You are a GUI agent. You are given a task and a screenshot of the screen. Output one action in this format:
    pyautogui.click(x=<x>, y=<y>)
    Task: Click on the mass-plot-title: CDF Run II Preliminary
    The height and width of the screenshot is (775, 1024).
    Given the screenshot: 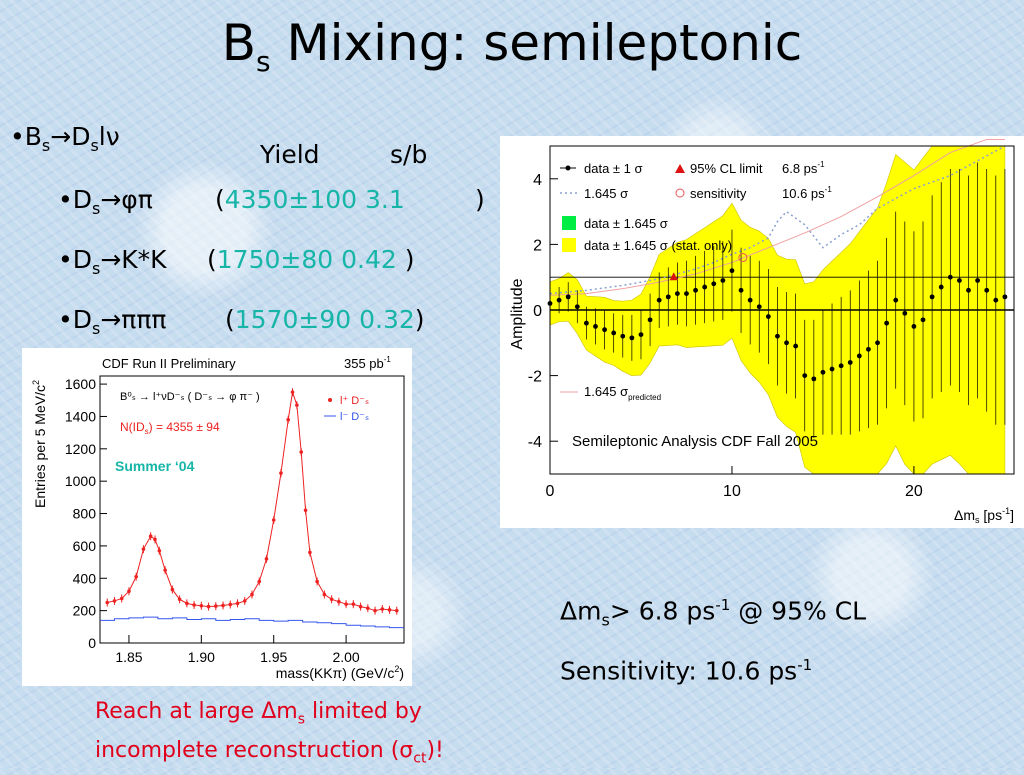 What is the action you would take?
    pyautogui.click(x=169, y=363)
    